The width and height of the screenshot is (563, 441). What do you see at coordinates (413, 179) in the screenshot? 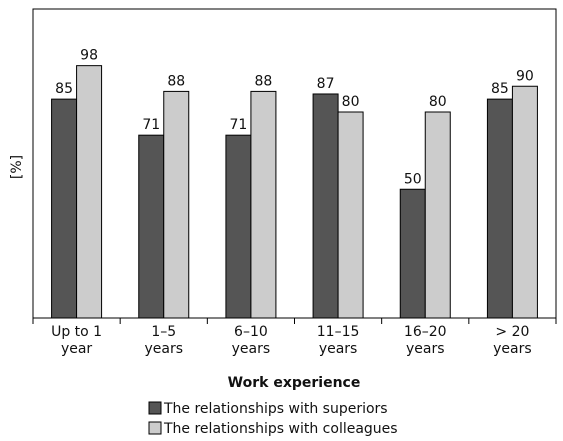
I see `data-label: 50` at bounding box center [413, 179].